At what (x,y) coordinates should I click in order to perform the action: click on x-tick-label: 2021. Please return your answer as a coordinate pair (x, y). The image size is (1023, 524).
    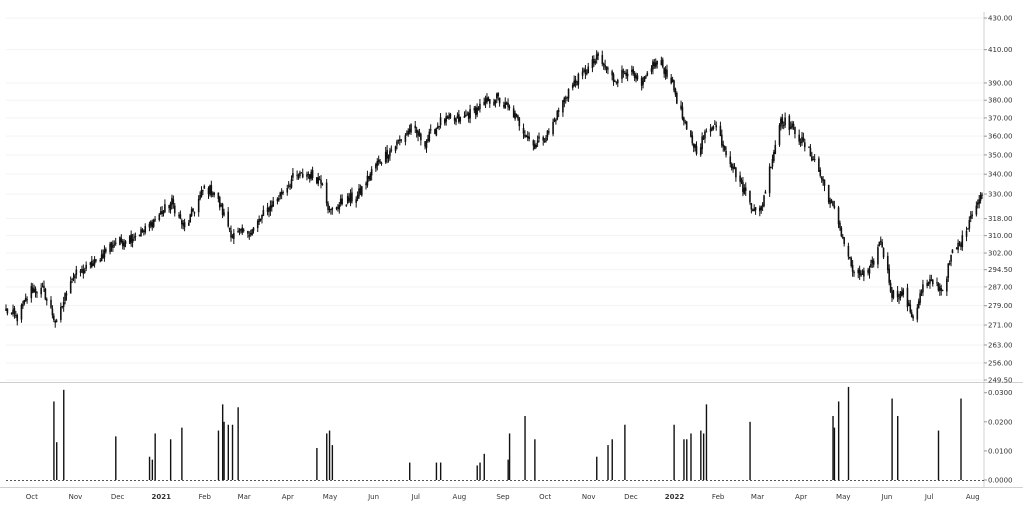
    Looking at the image, I should click on (161, 497).